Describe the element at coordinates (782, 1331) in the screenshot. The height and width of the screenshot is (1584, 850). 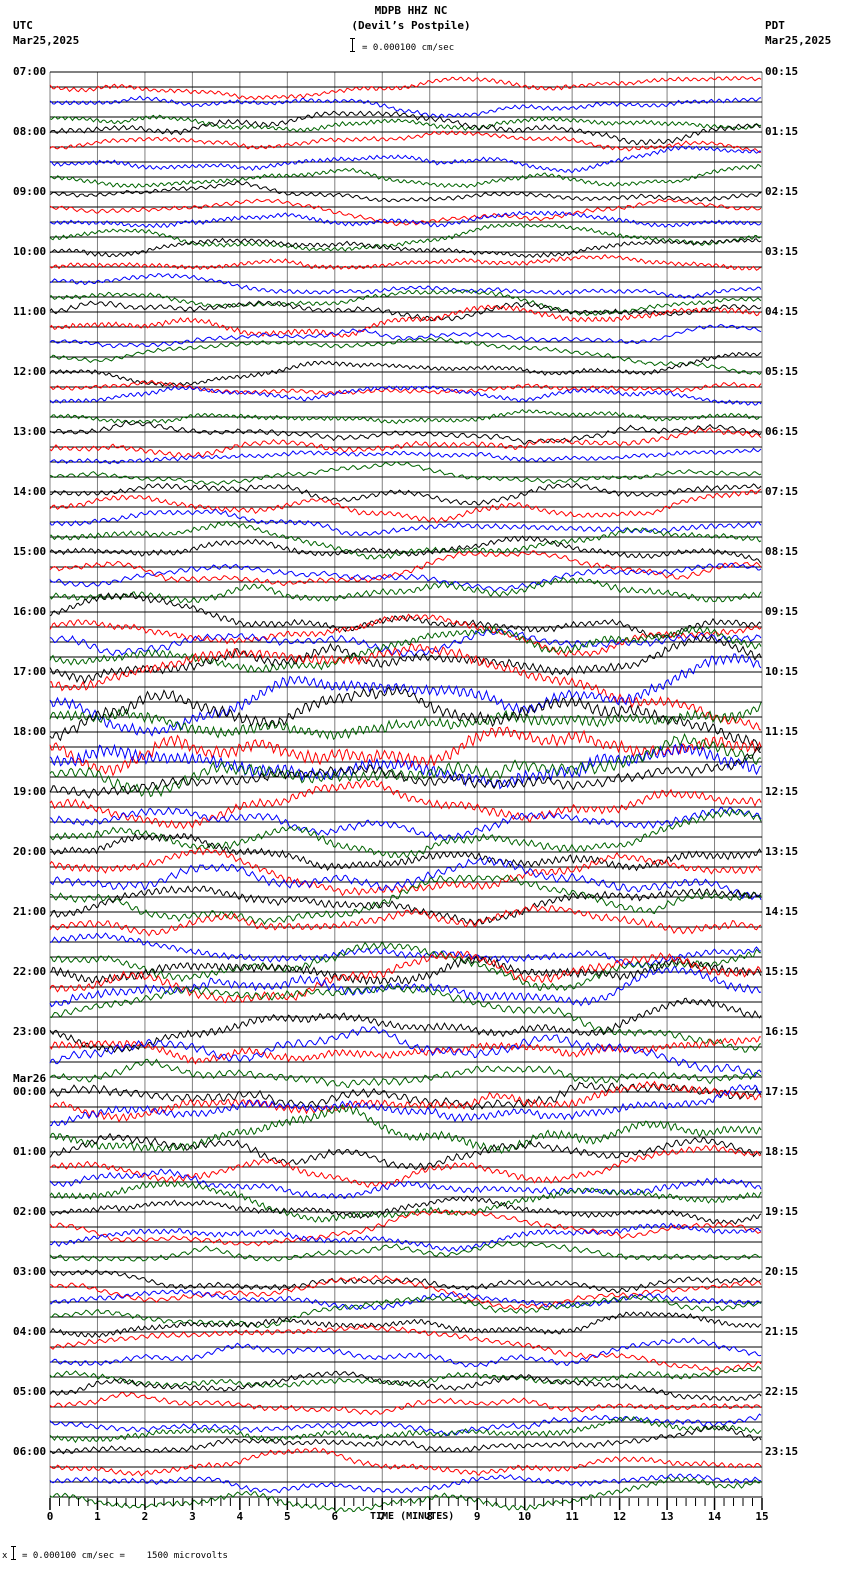
I see `pdt-time-label: 21:15` at that location.